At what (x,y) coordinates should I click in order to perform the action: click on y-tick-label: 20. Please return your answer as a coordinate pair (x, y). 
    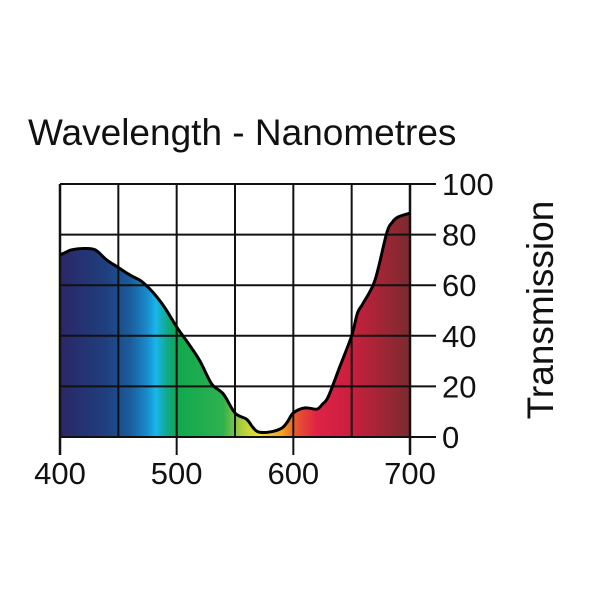
    Looking at the image, I should click on (459, 386).